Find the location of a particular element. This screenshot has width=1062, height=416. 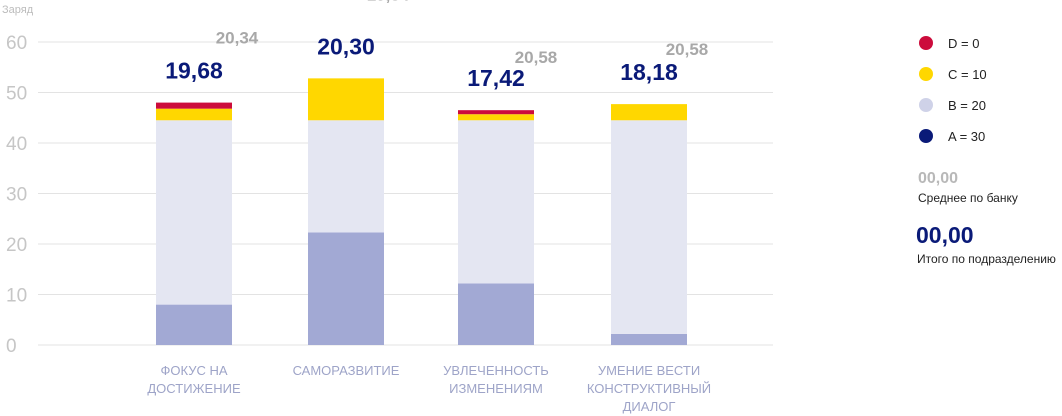

legend-label: B = 20 is located at coordinates (967, 105).